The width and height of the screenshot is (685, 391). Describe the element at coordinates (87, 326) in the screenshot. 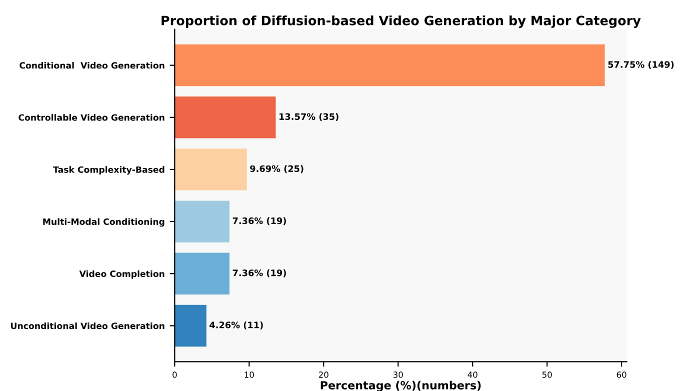

I see `y-tick-label: Unconditional Video Generation` at that location.